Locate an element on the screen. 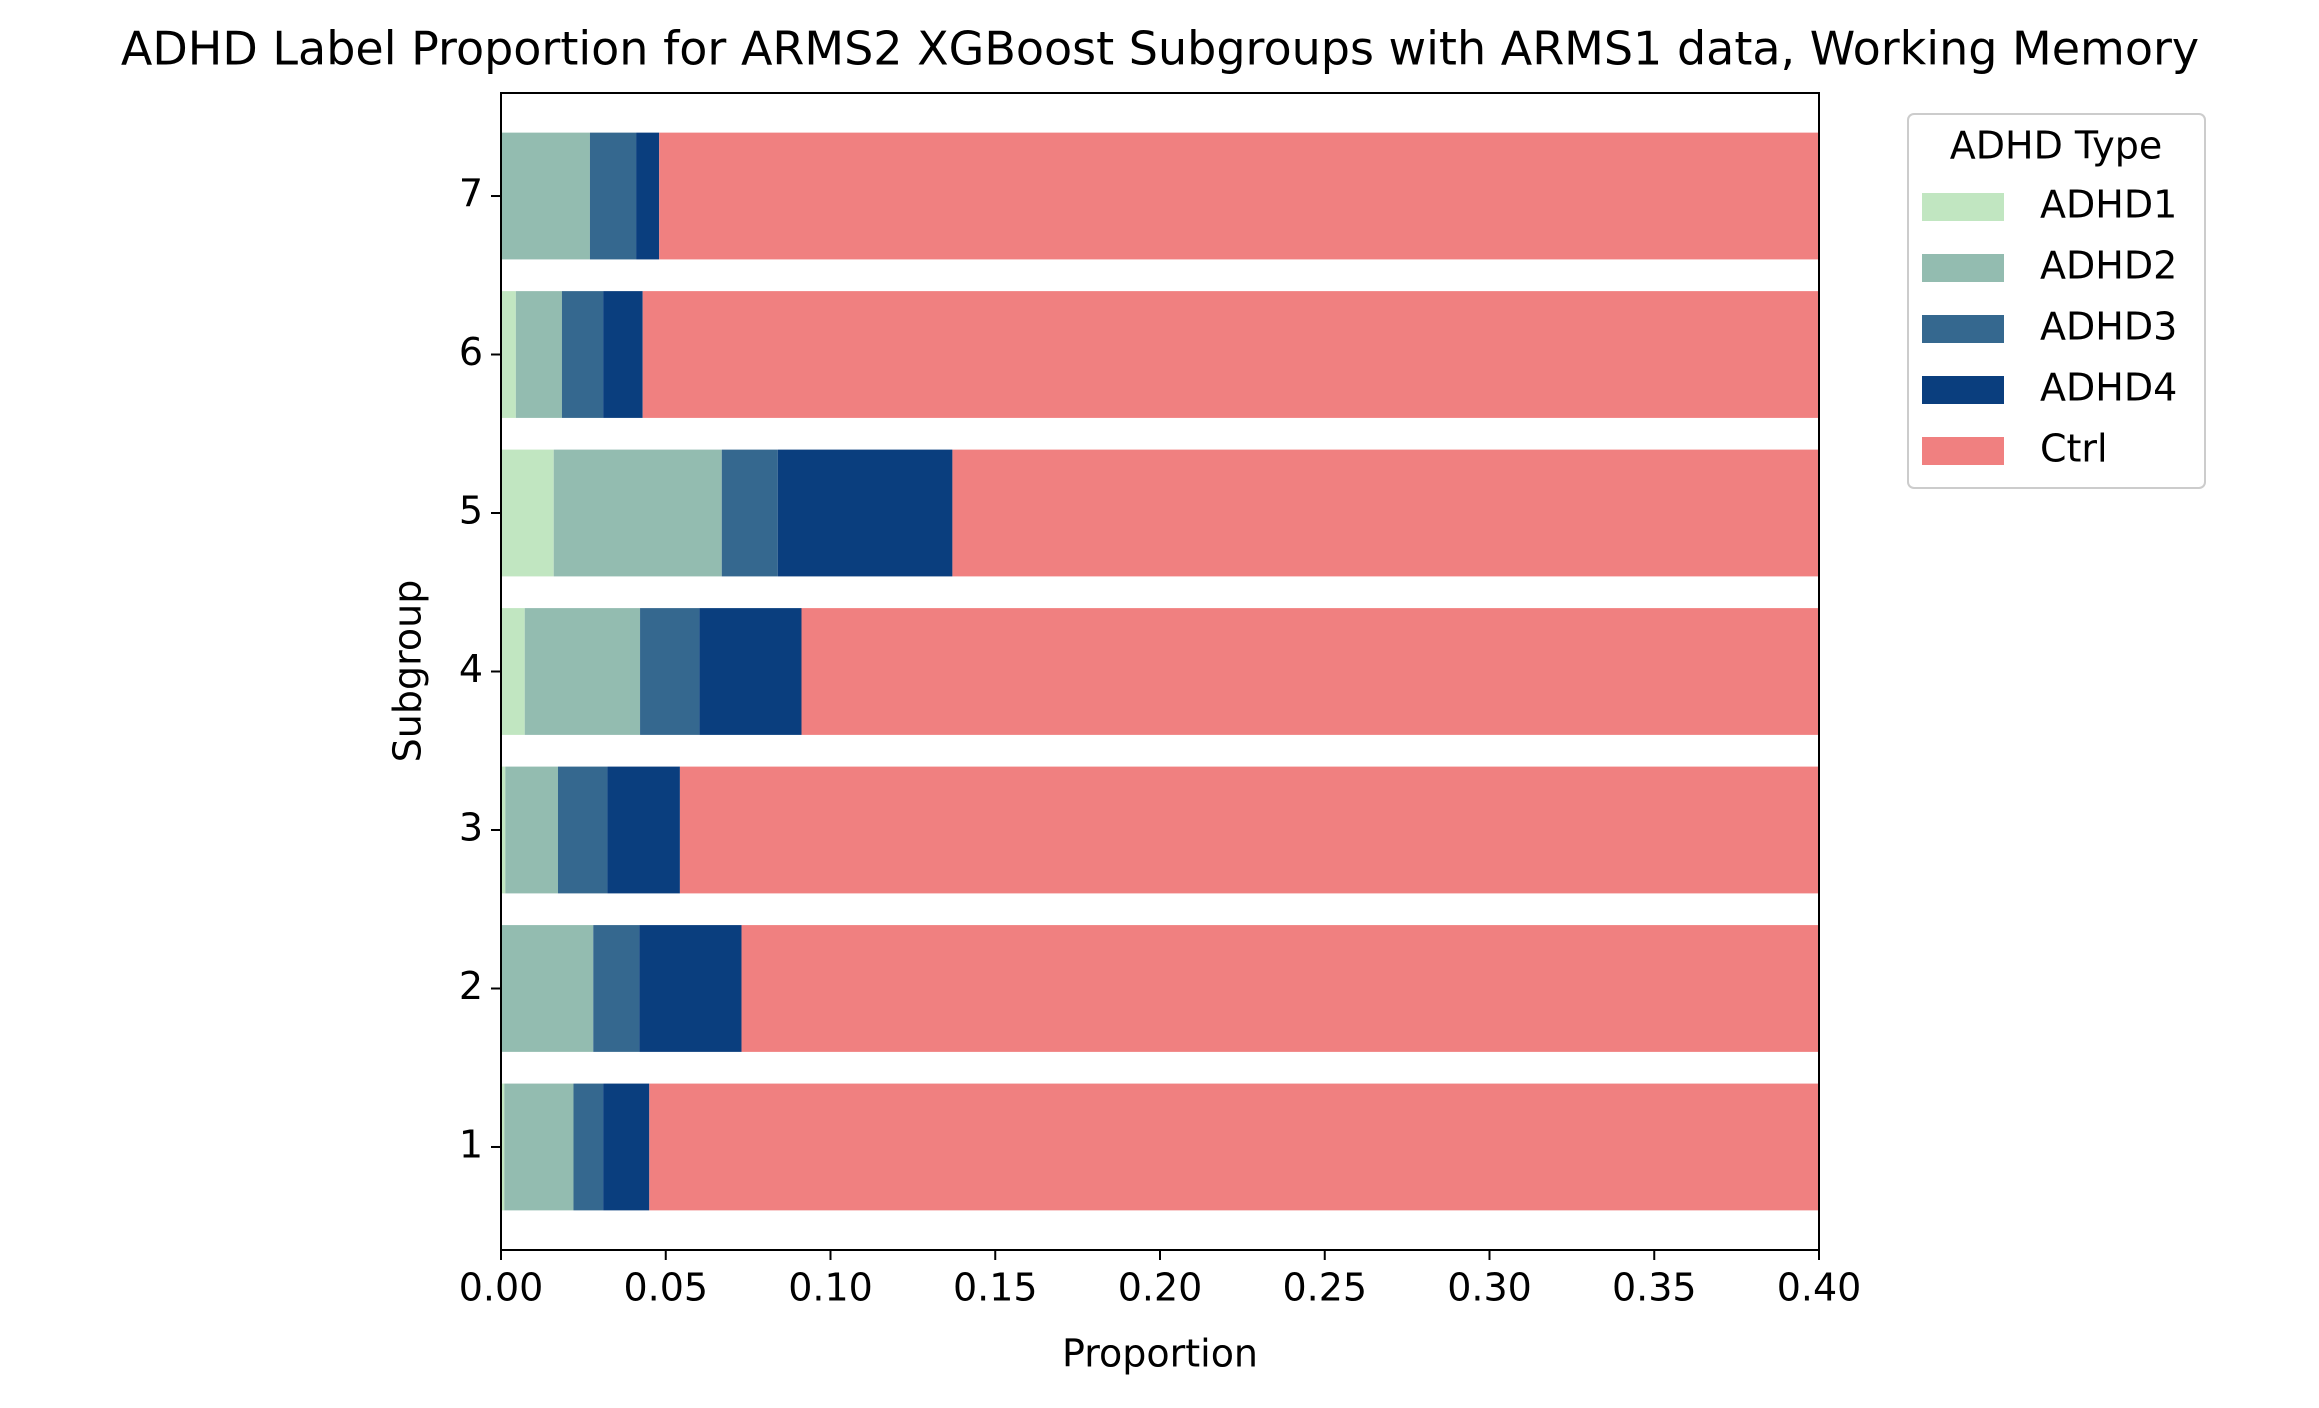 Image resolution: width=2319 pixels, height=1408 pixels. x-tick-label: 0.05 is located at coordinates (665, 1288).